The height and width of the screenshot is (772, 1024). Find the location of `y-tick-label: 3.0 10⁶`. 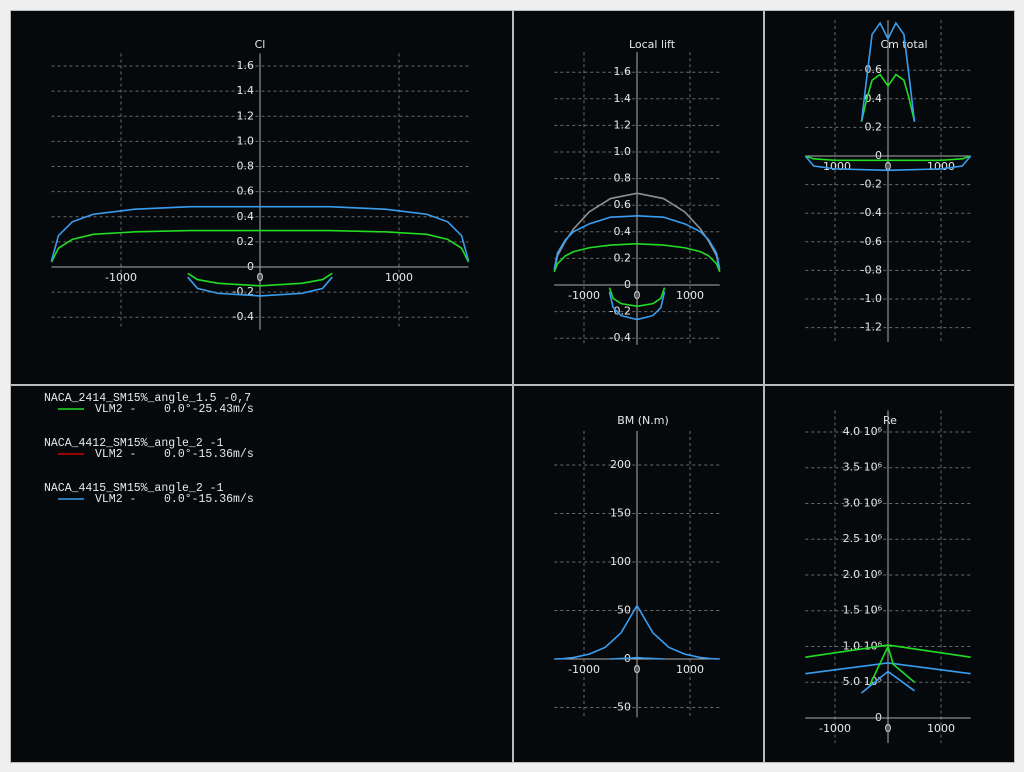

y-tick-label: 3.0 10⁶ is located at coordinates (863, 502).